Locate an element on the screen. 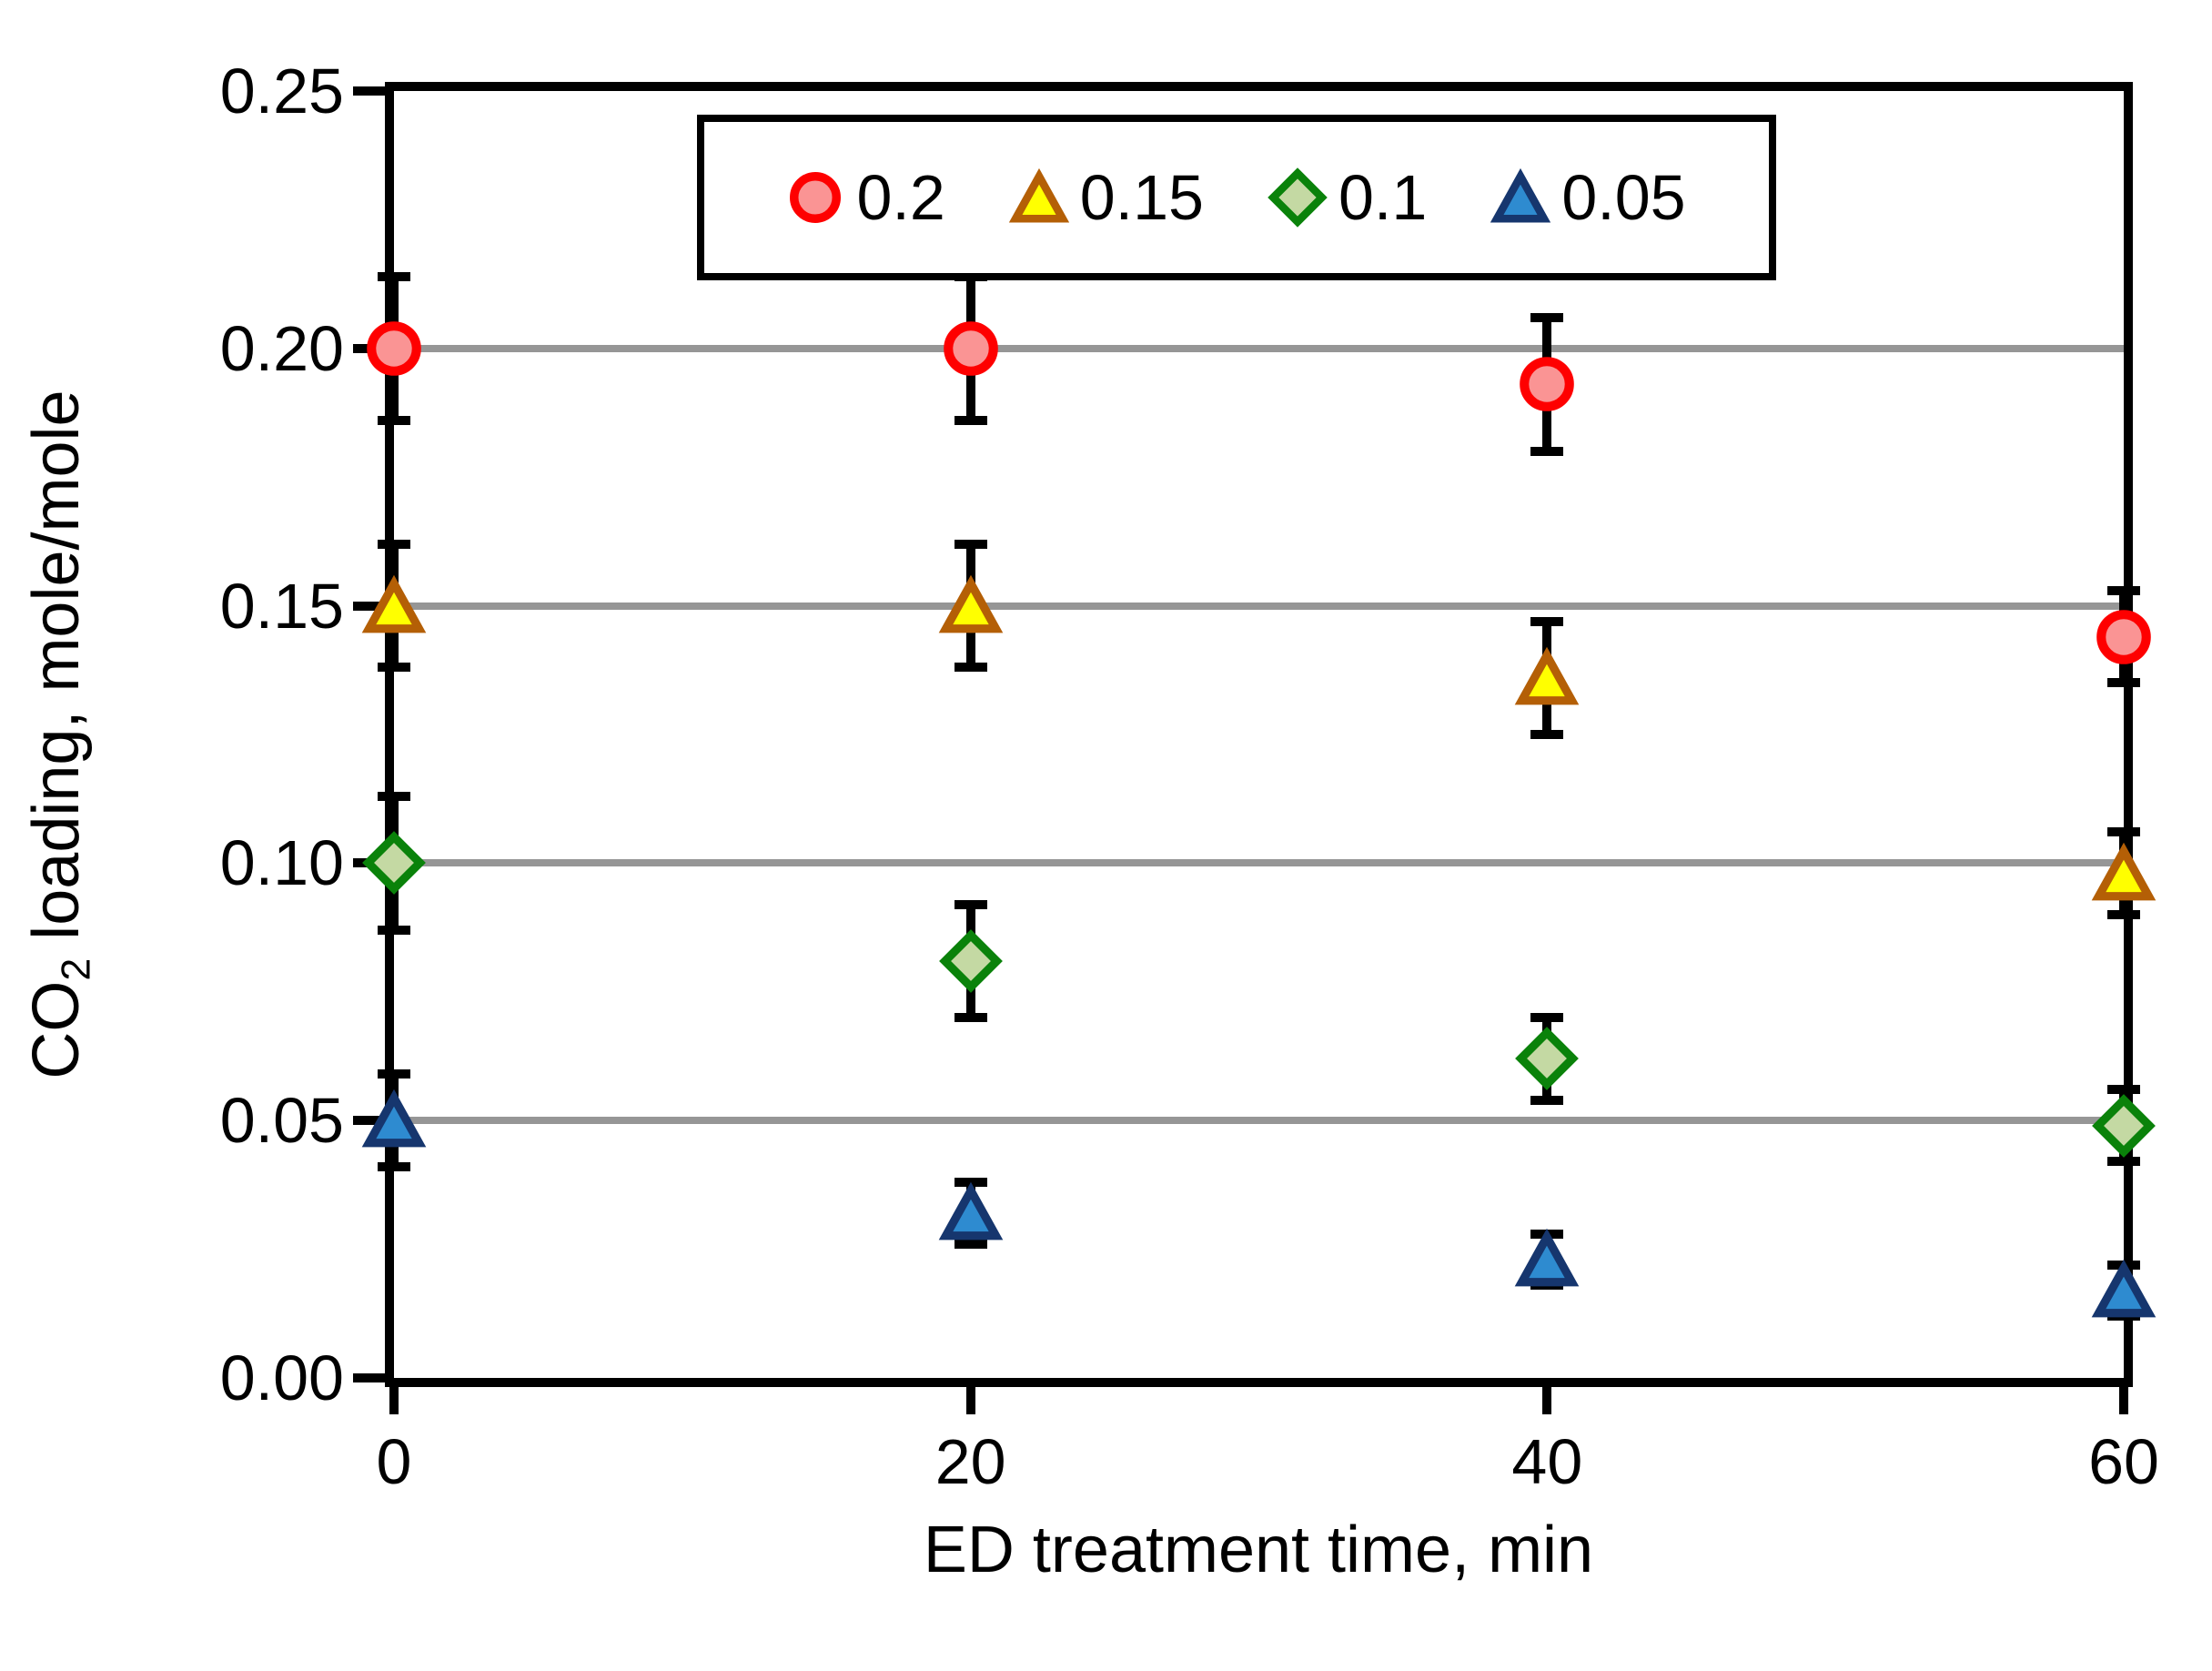  marker-diamond-0.1-t20 is located at coordinates (971, 961).